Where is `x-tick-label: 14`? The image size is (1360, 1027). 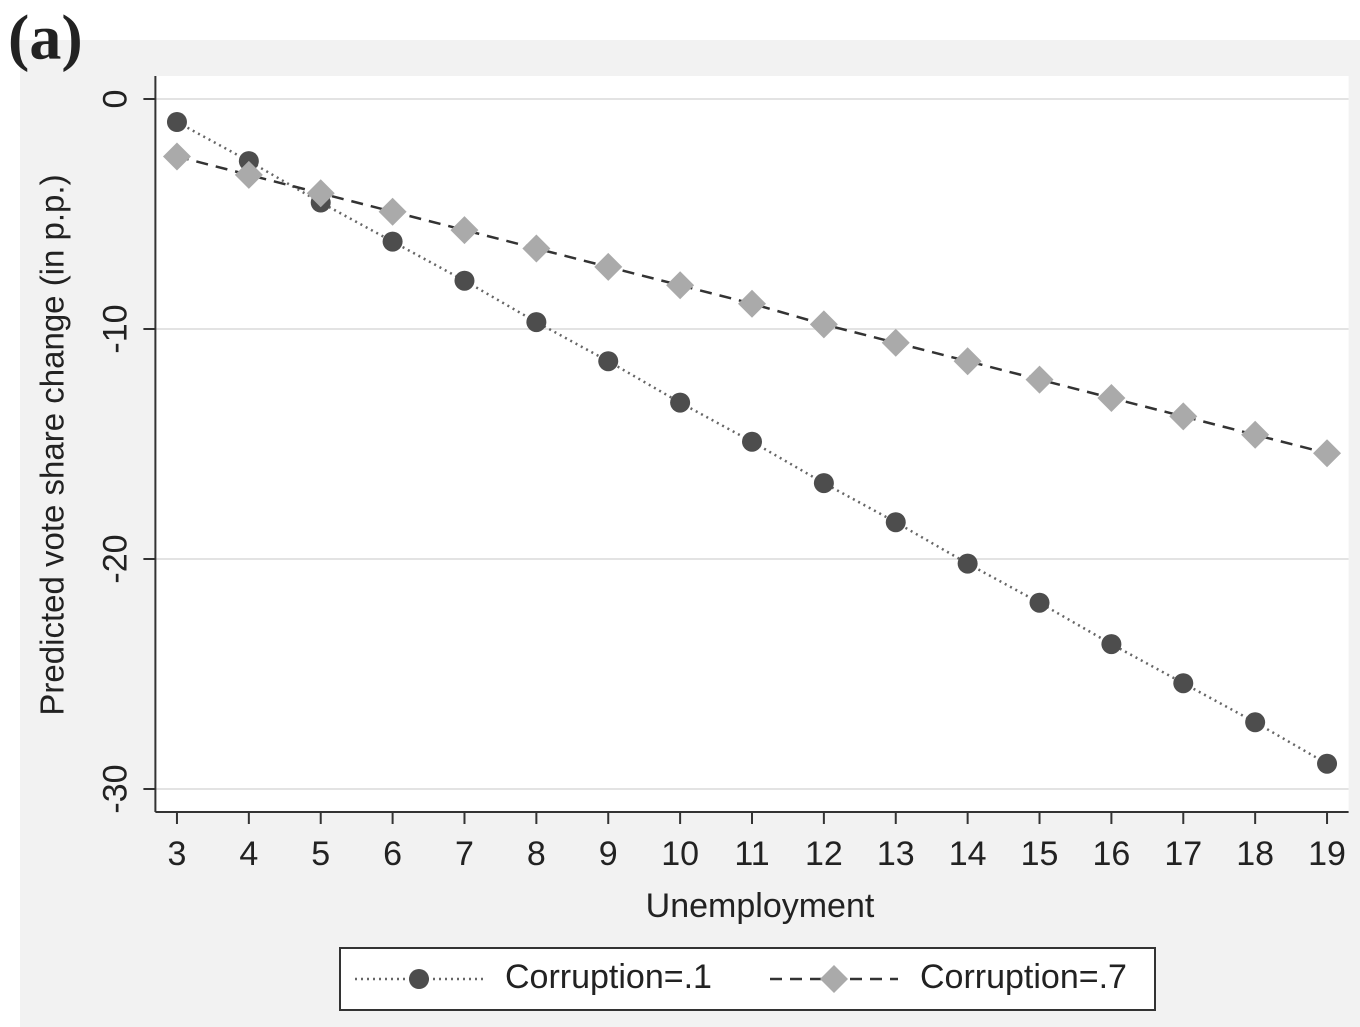
x-tick-label: 14 is located at coordinates (968, 854).